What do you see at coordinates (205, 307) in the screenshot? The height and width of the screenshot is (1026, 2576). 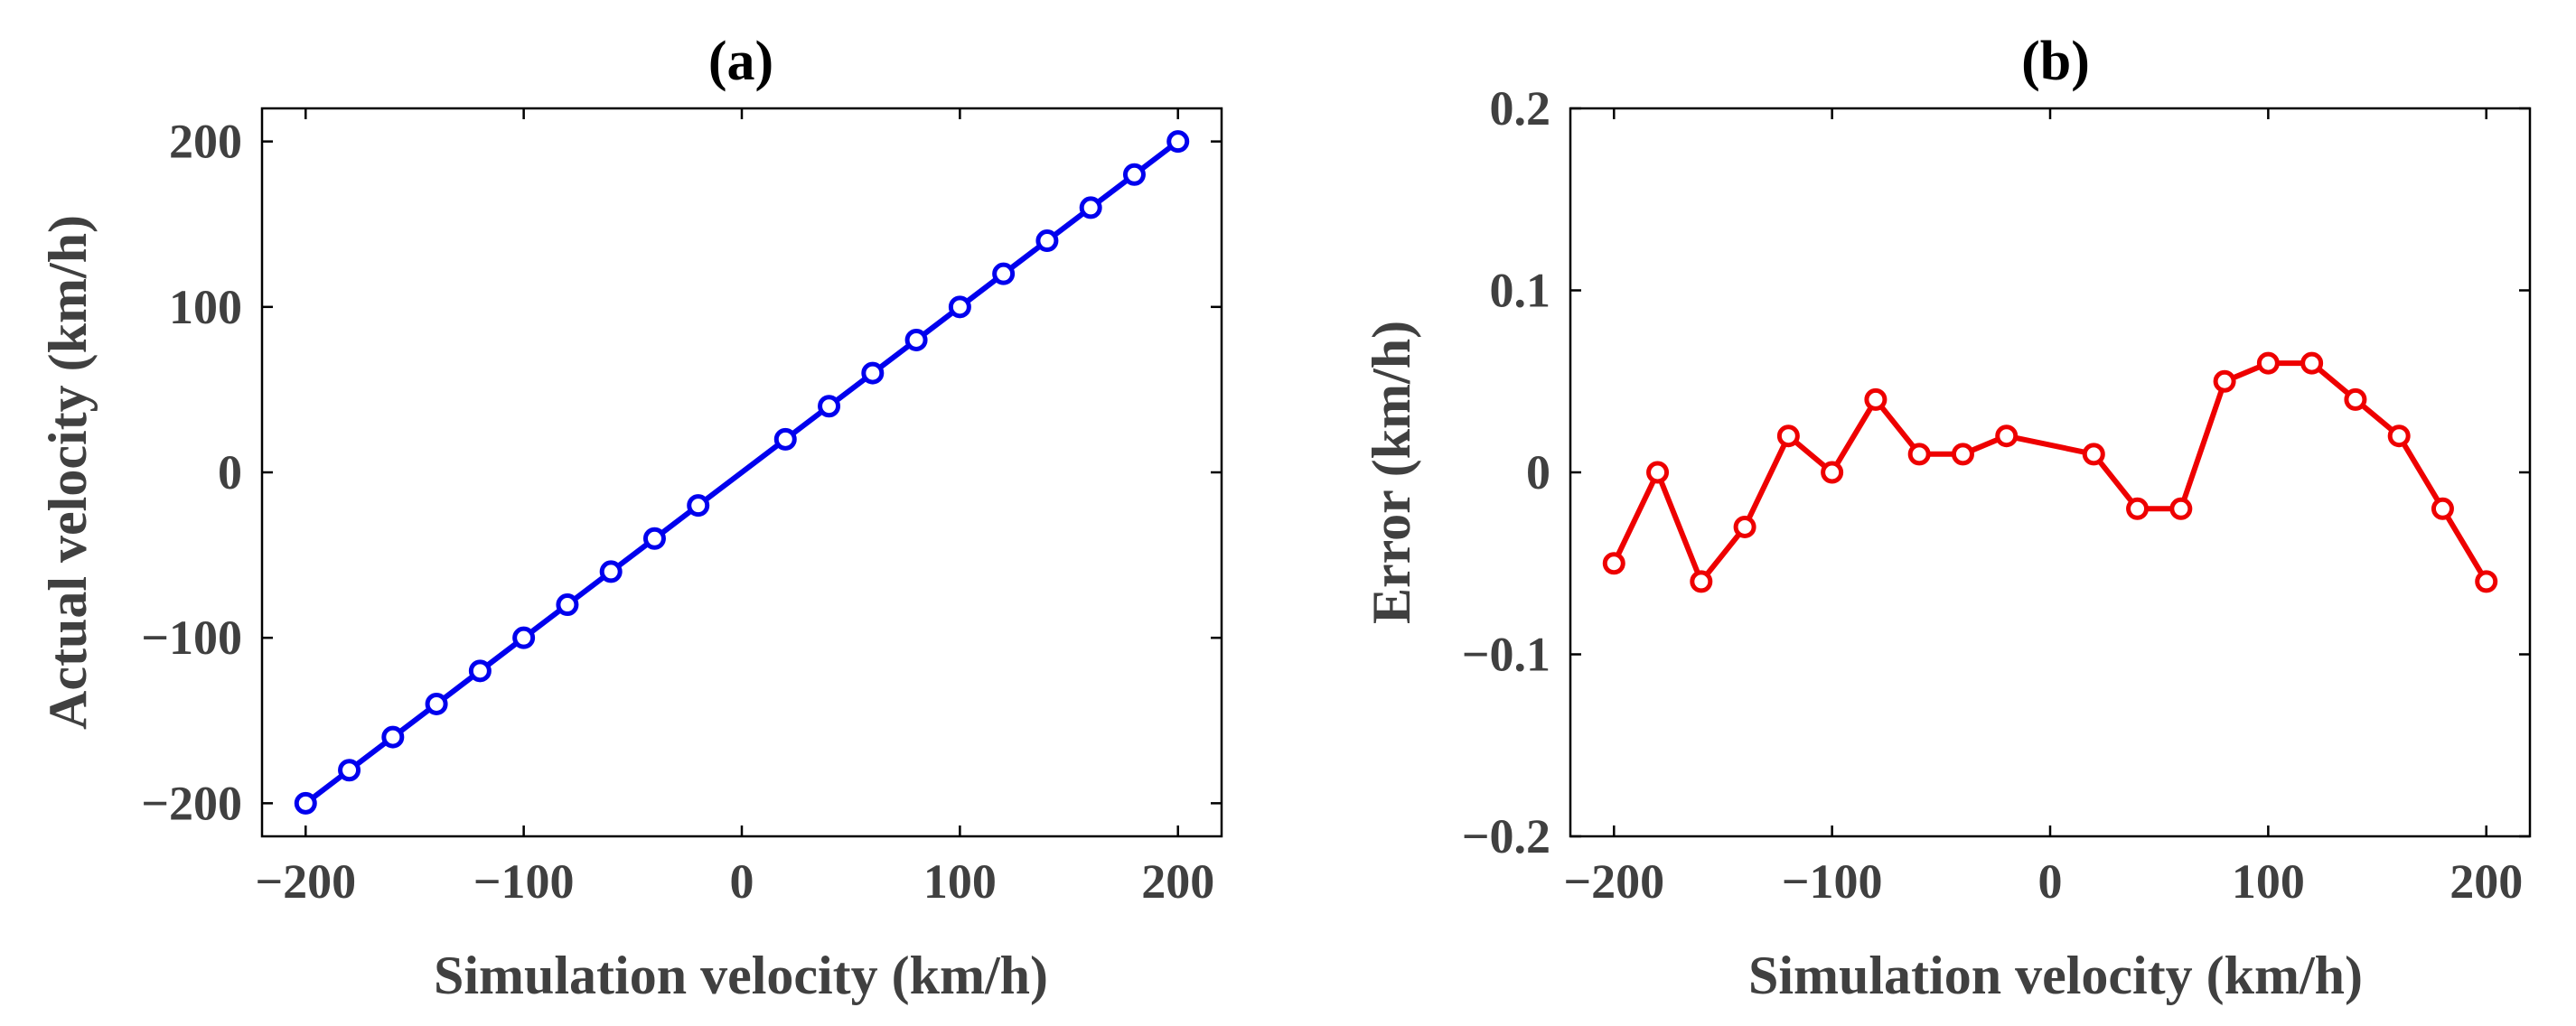 I see `y-tick-label: 100` at bounding box center [205, 307].